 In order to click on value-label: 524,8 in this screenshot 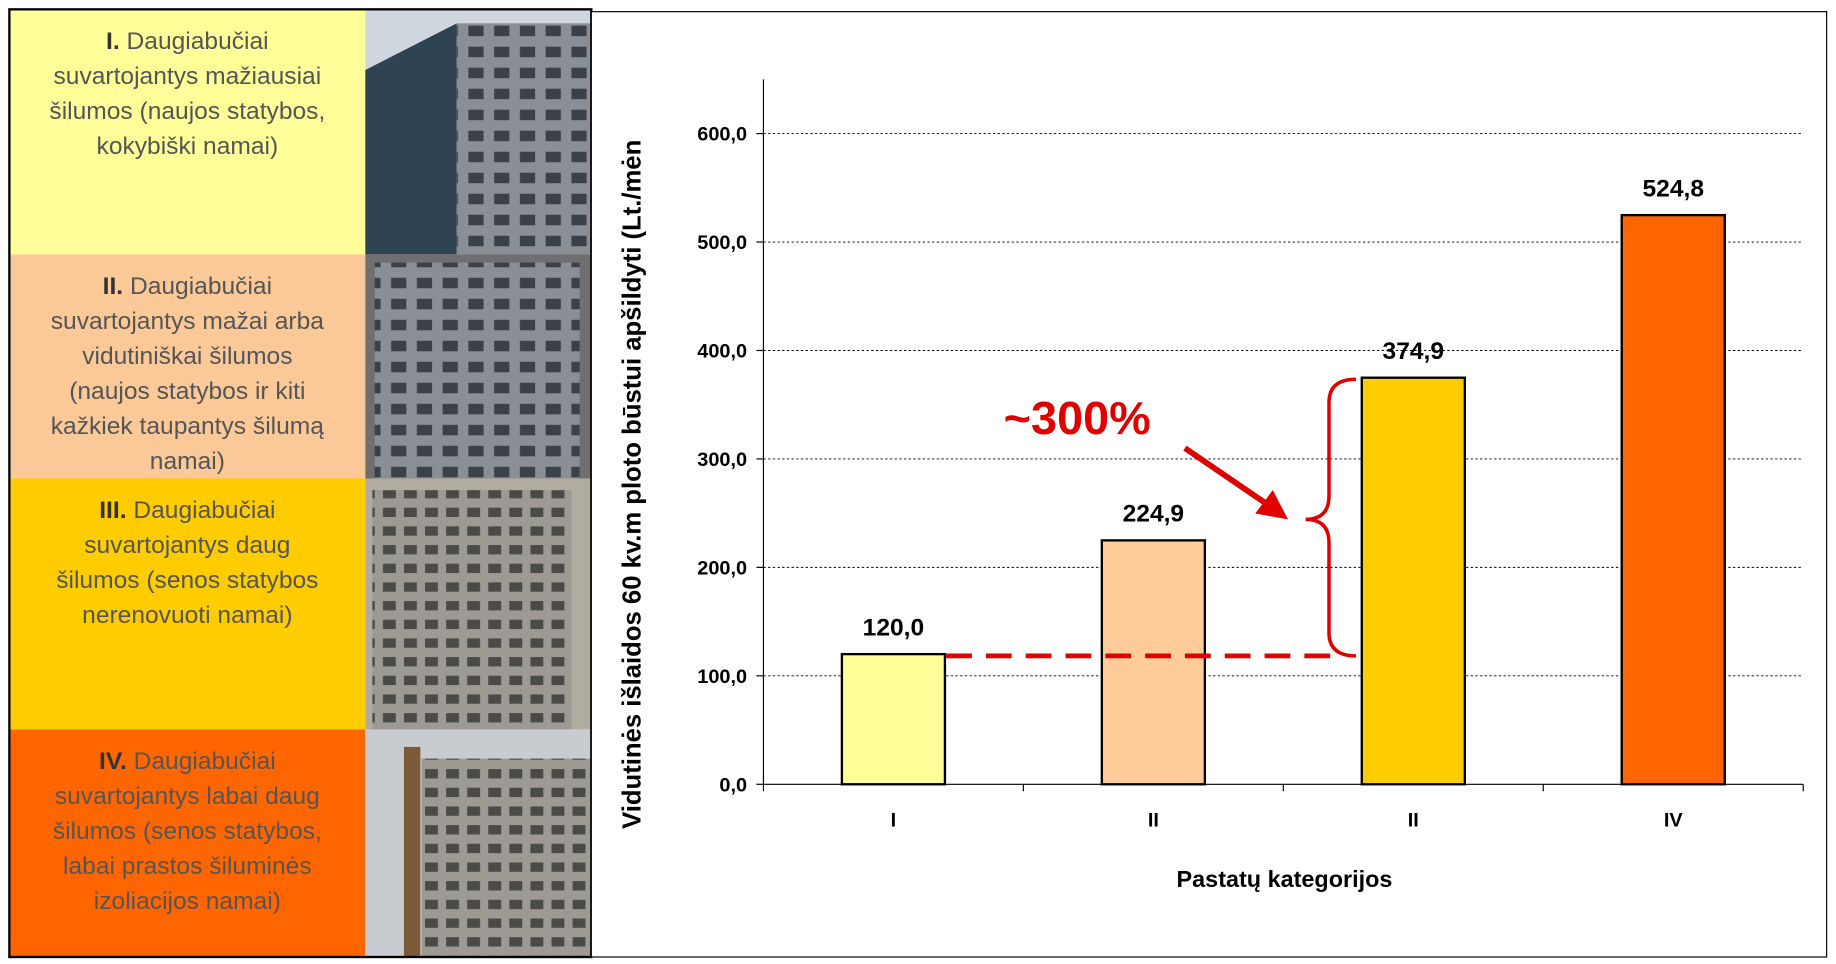, I will do `click(1672, 188)`.